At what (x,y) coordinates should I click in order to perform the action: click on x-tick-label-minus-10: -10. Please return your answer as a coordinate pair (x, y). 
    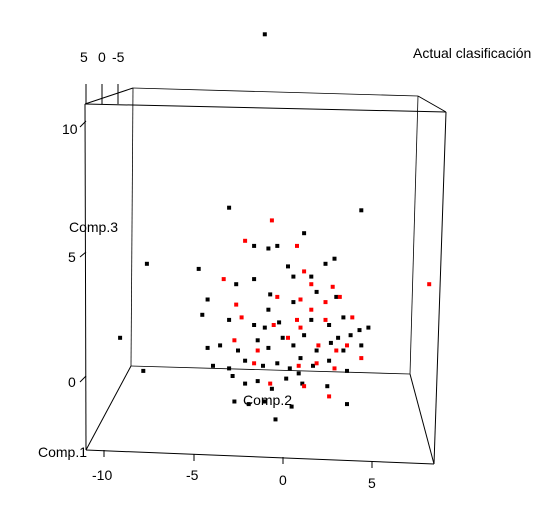
    Looking at the image, I should click on (102, 475).